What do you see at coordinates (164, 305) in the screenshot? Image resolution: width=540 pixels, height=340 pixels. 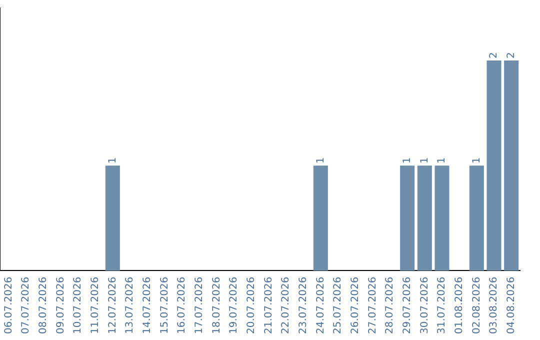 I see `x-tick-label: 15.07.2026` at bounding box center [164, 305].